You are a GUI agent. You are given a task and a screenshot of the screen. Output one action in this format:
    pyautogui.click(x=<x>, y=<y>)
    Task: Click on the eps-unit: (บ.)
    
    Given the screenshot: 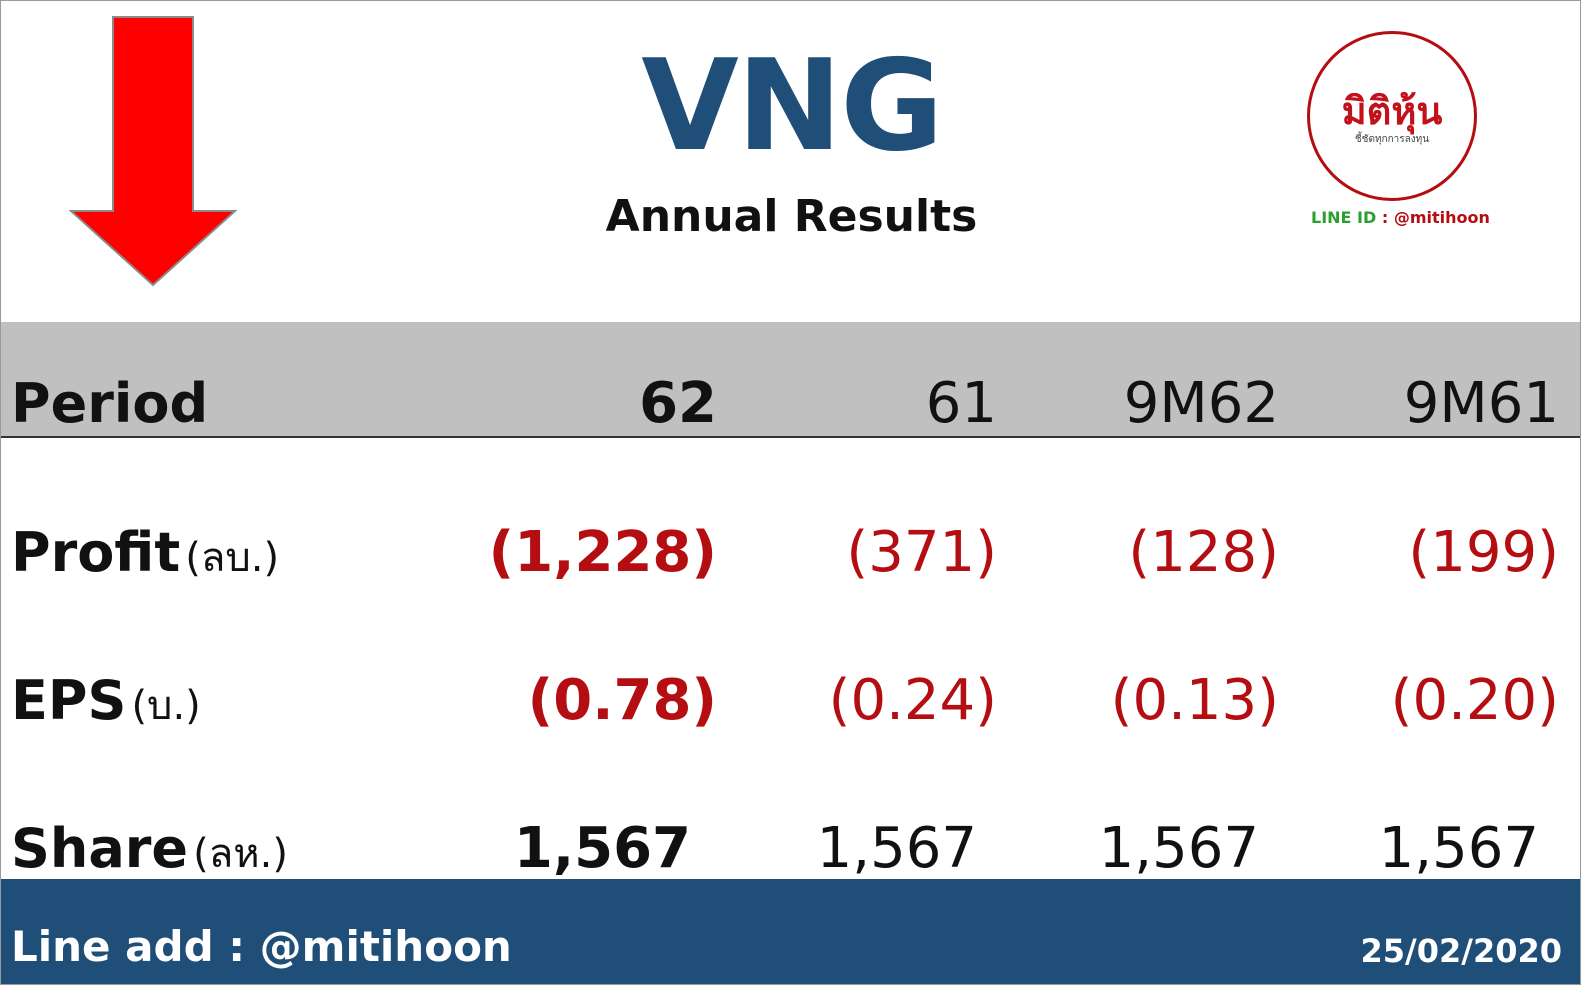 What is the action you would take?
    pyautogui.click(x=166, y=706)
    